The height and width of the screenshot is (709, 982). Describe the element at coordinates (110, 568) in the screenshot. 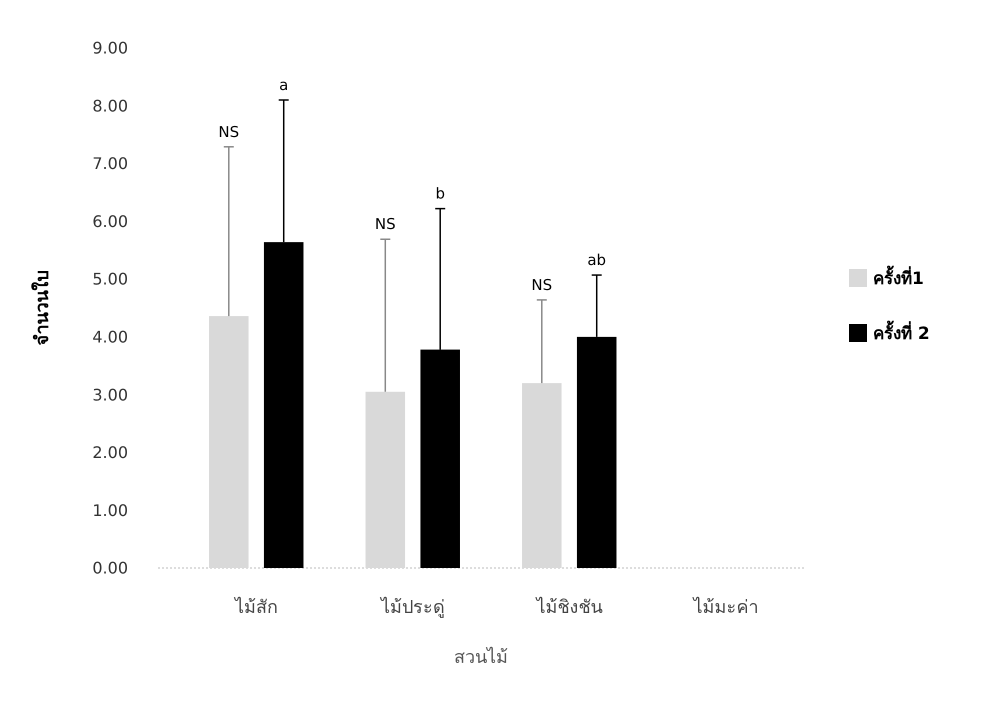

I see `y-tick-label: 0.00` at that location.